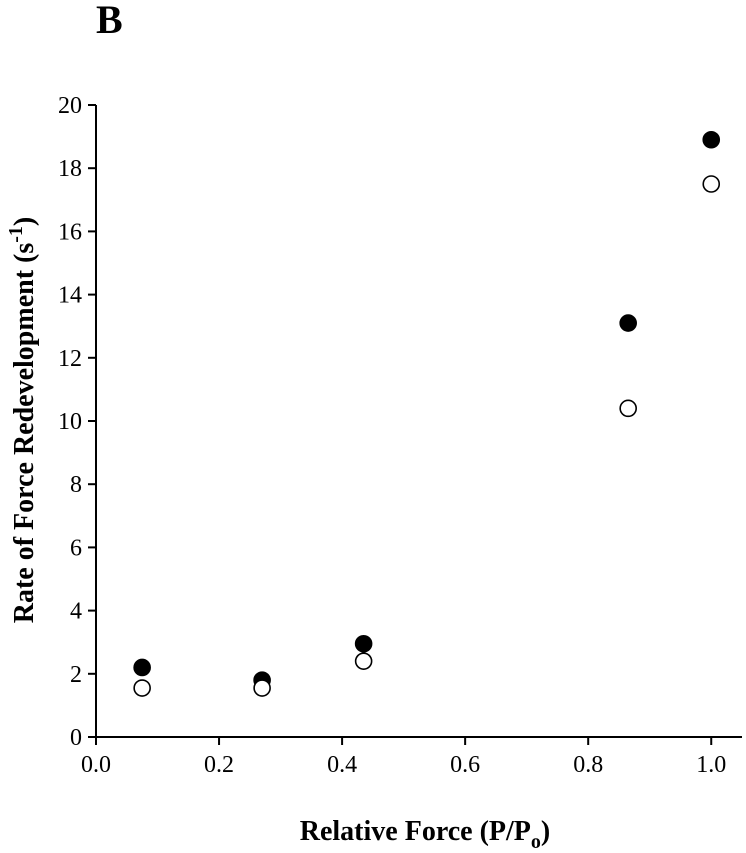  What do you see at coordinates (70, 359) in the screenshot?
I see `y-tick-label-6: 12` at bounding box center [70, 359].